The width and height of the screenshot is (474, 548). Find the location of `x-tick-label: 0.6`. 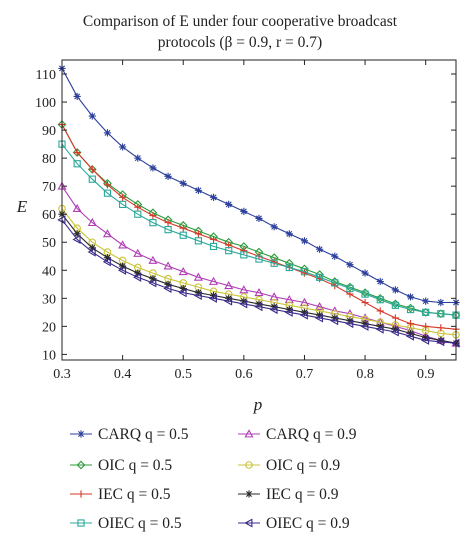

x-tick-label: 0.6 is located at coordinates (244, 374).